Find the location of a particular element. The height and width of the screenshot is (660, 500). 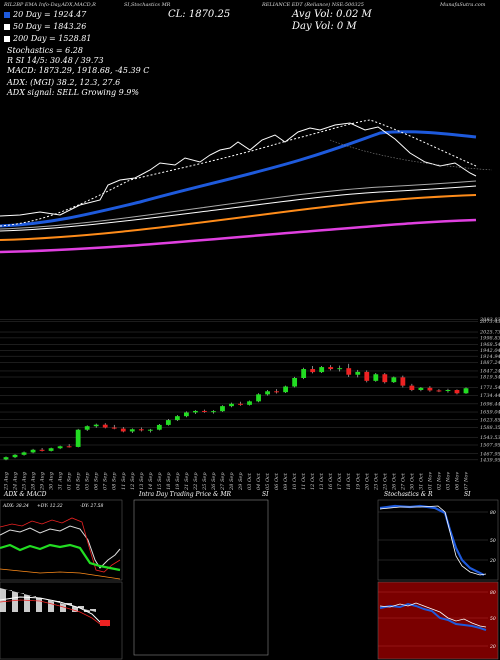

date-tick-label: 11 Sep is located at coordinates (124, 481).